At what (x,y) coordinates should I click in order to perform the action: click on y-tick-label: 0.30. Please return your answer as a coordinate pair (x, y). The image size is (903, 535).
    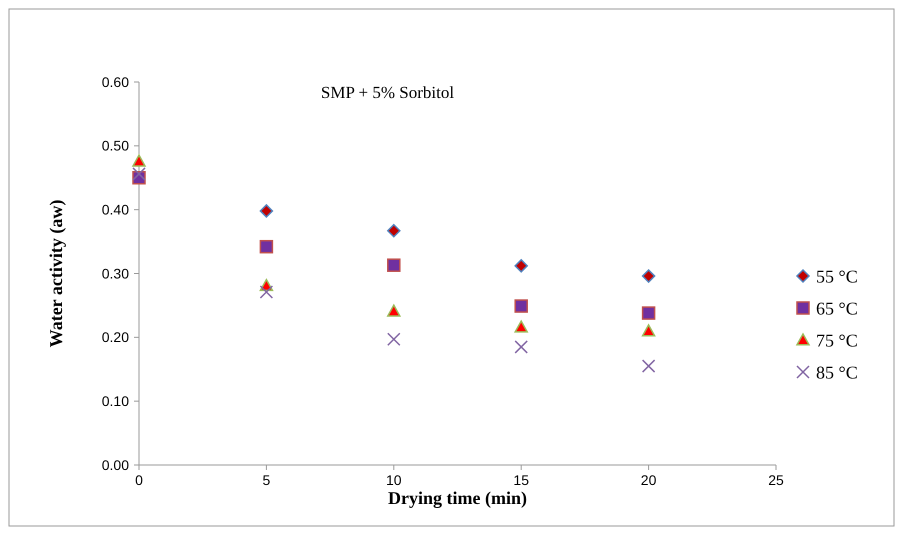
    Looking at the image, I should click on (116, 273).